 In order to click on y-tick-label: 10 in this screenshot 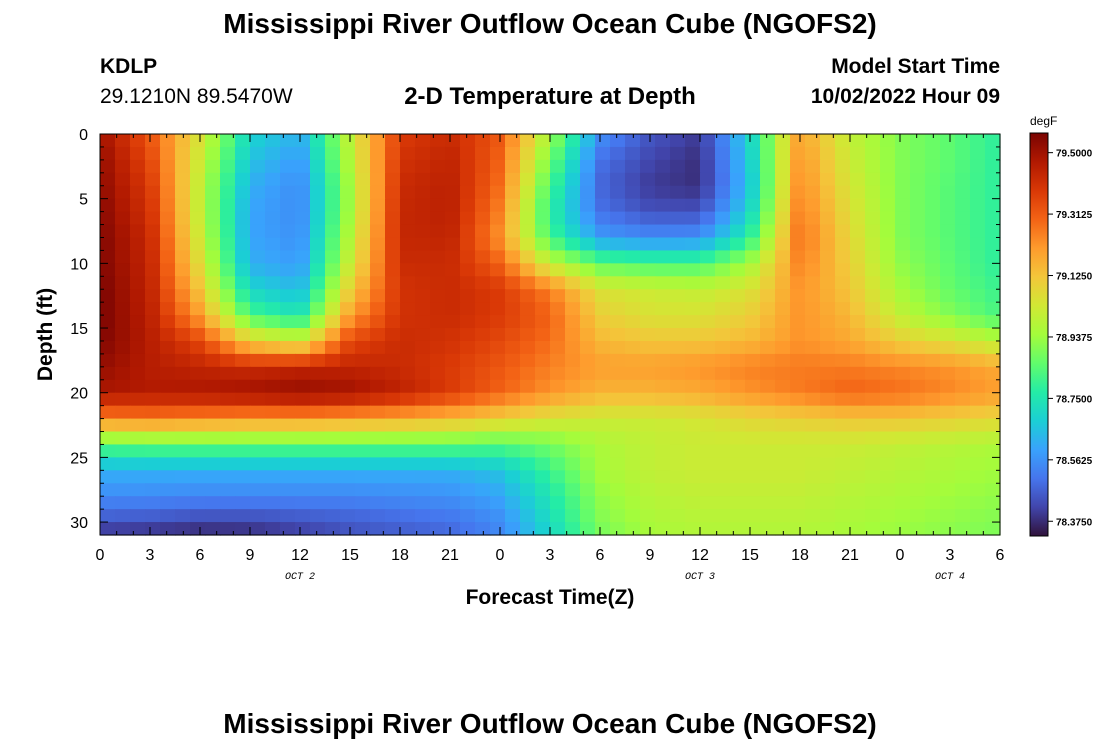, I will do `click(79, 264)`.